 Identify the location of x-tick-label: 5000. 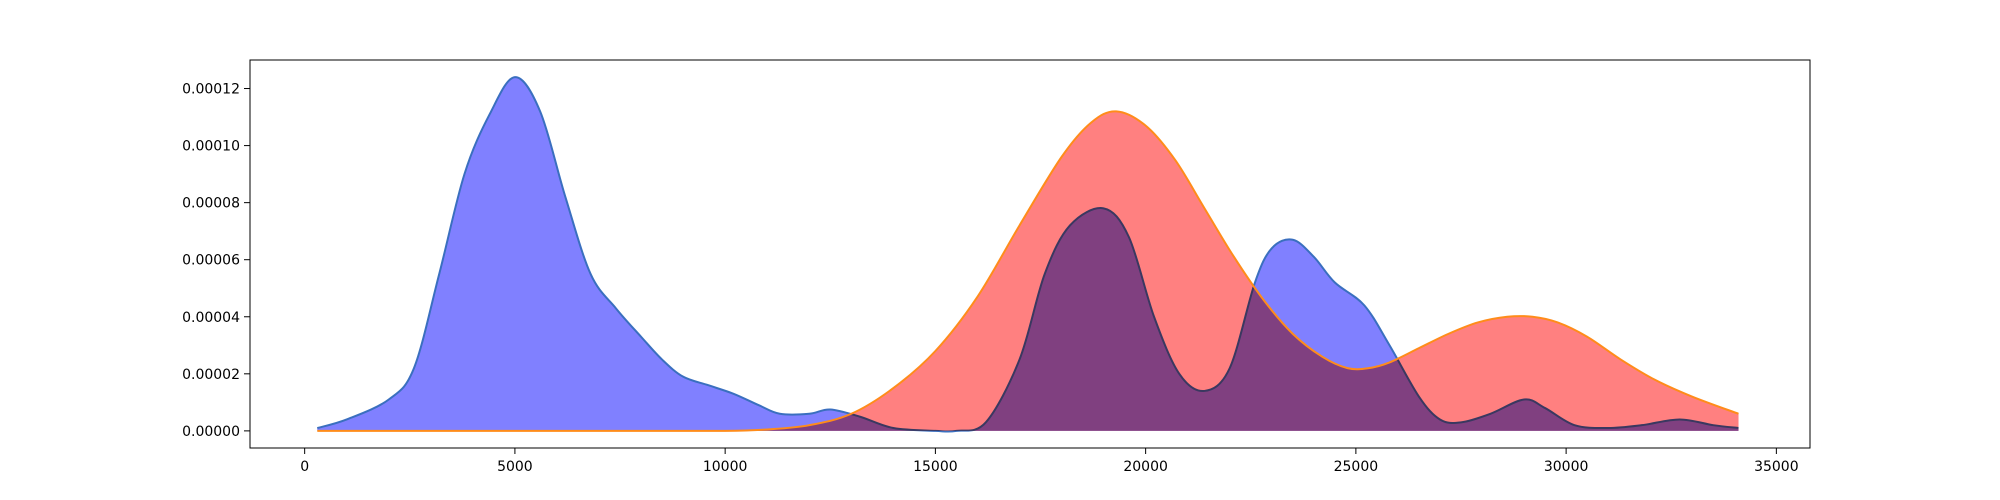
(515, 467).